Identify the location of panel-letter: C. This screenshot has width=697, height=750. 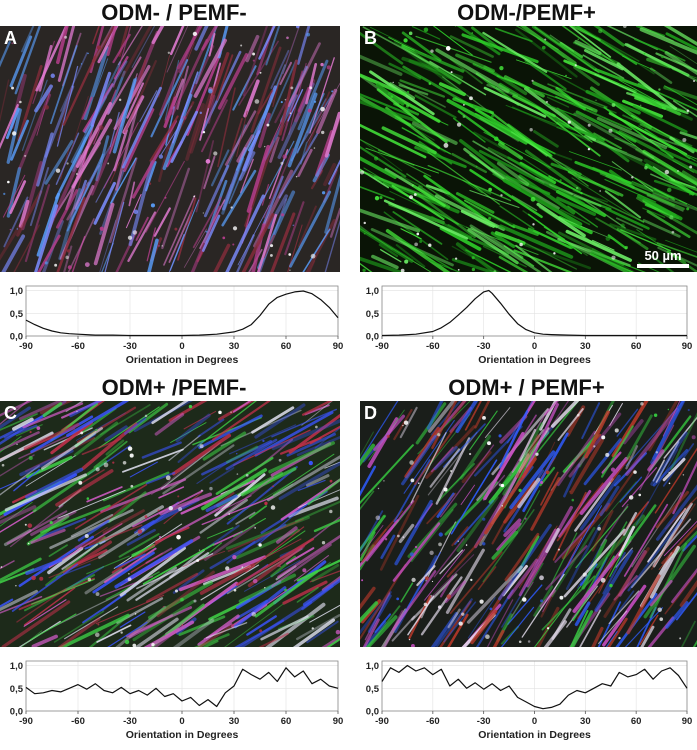
(10, 413).